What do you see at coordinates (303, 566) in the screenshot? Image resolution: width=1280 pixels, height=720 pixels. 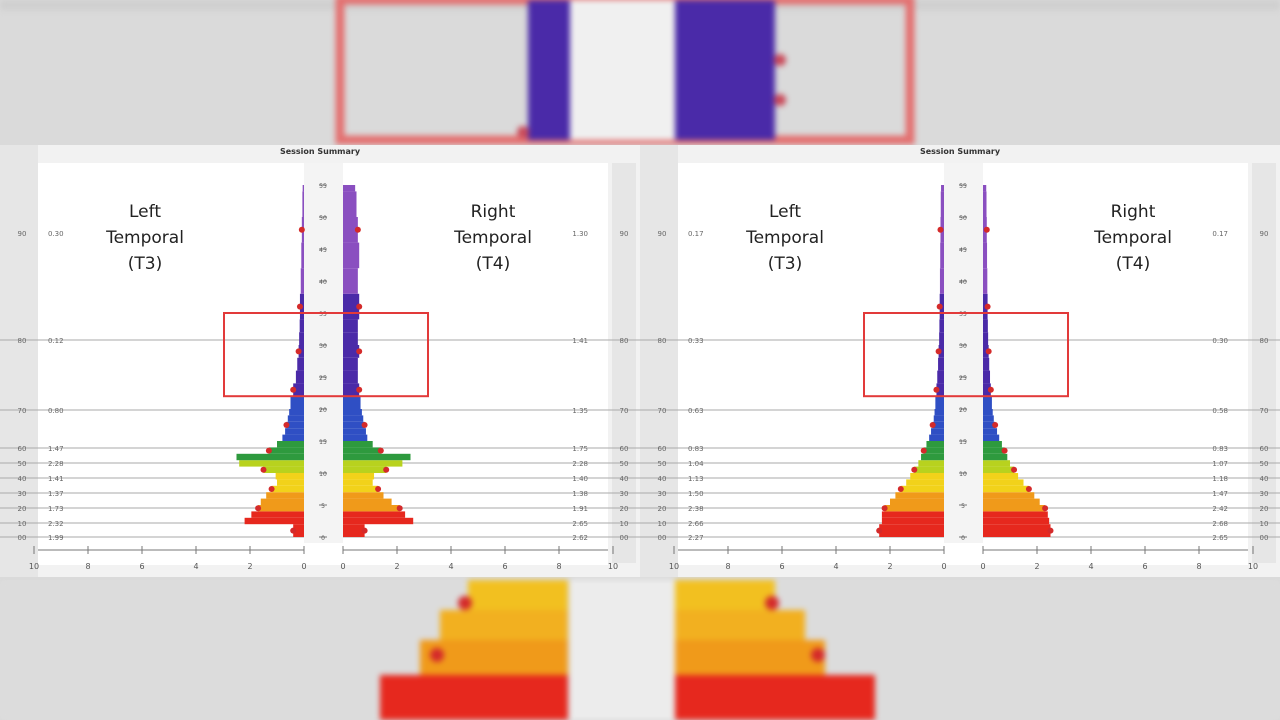 I see `x-tick-label-left: 0` at bounding box center [303, 566].